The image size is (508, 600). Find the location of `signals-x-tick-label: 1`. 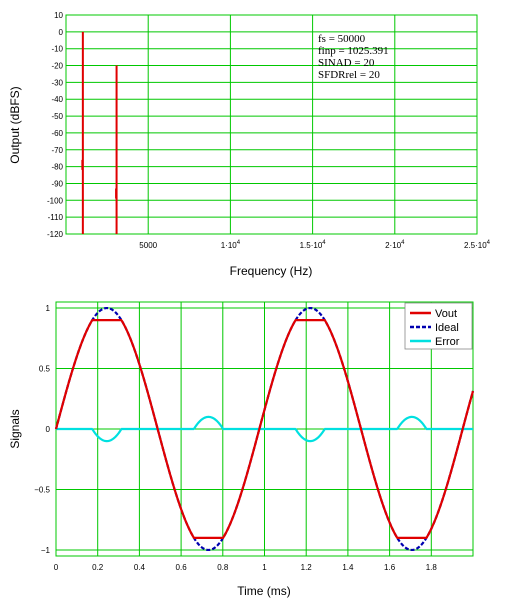

signals-x-tick-label: 1 is located at coordinates (264, 567).